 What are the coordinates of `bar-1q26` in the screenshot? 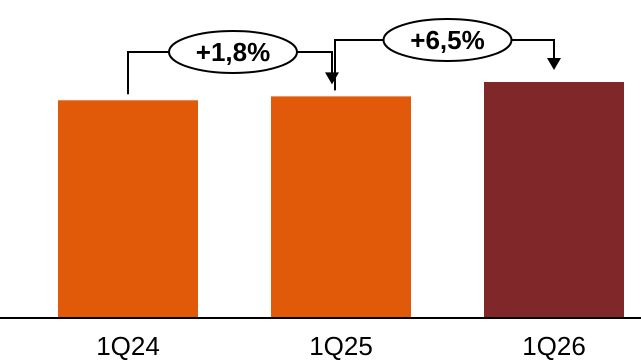 It's located at (554, 200).